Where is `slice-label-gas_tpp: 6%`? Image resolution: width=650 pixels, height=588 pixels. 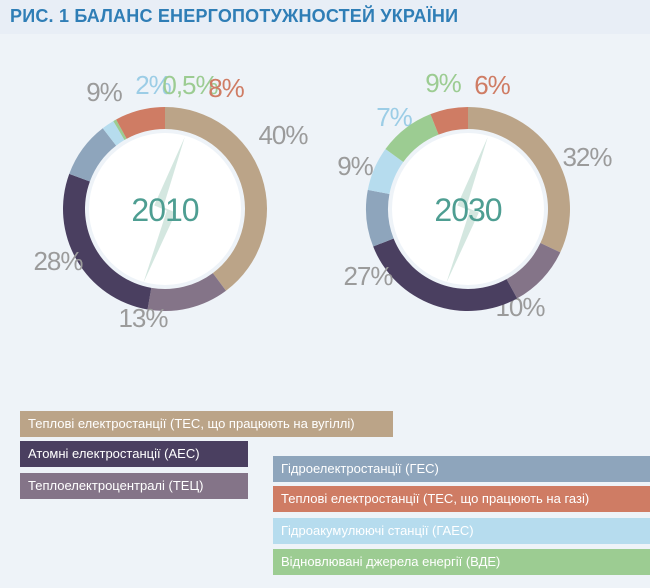
slice-label-gas_tpp: 6% is located at coordinates (492, 85).